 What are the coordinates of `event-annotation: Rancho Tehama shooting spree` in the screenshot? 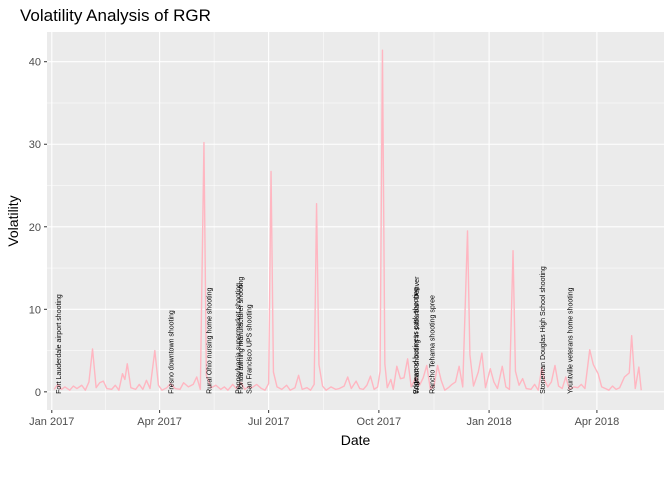 It's located at (433, 344).